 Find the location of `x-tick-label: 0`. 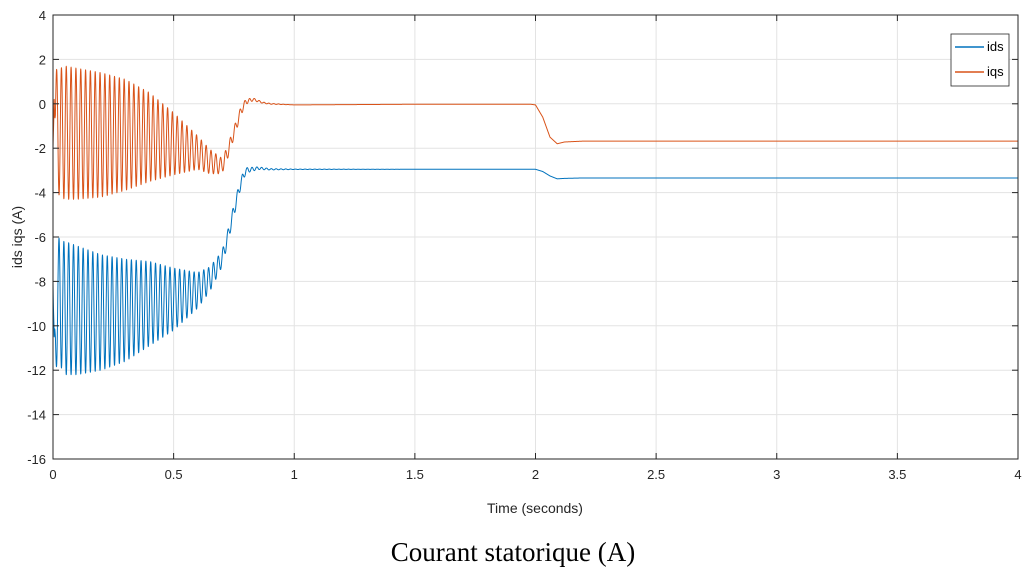

x-tick-label: 0 is located at coordinates (52, 474).